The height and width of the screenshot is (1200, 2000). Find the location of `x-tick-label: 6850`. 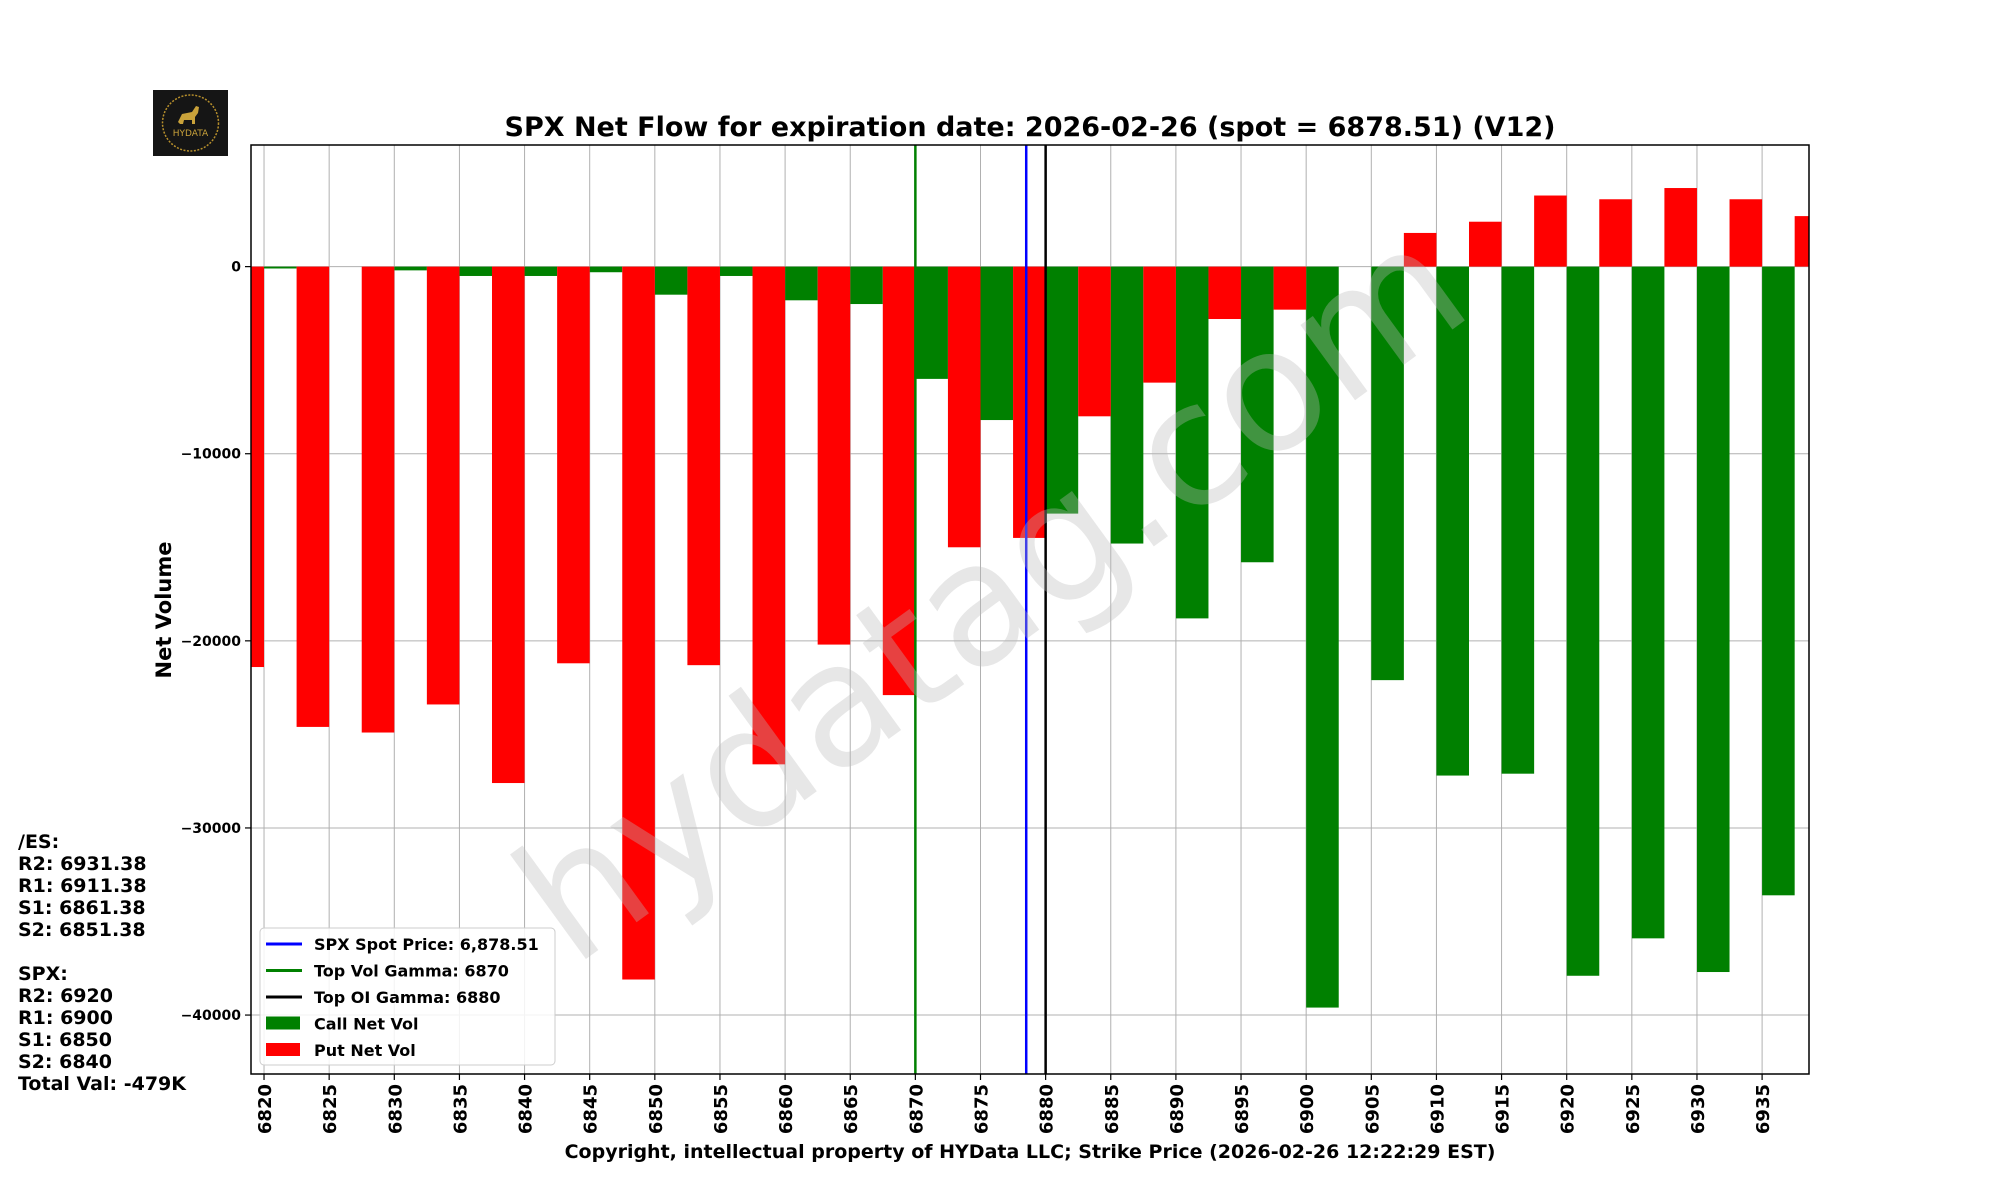

x-tick-label: 6850 is located at coordinates (656, 1109).